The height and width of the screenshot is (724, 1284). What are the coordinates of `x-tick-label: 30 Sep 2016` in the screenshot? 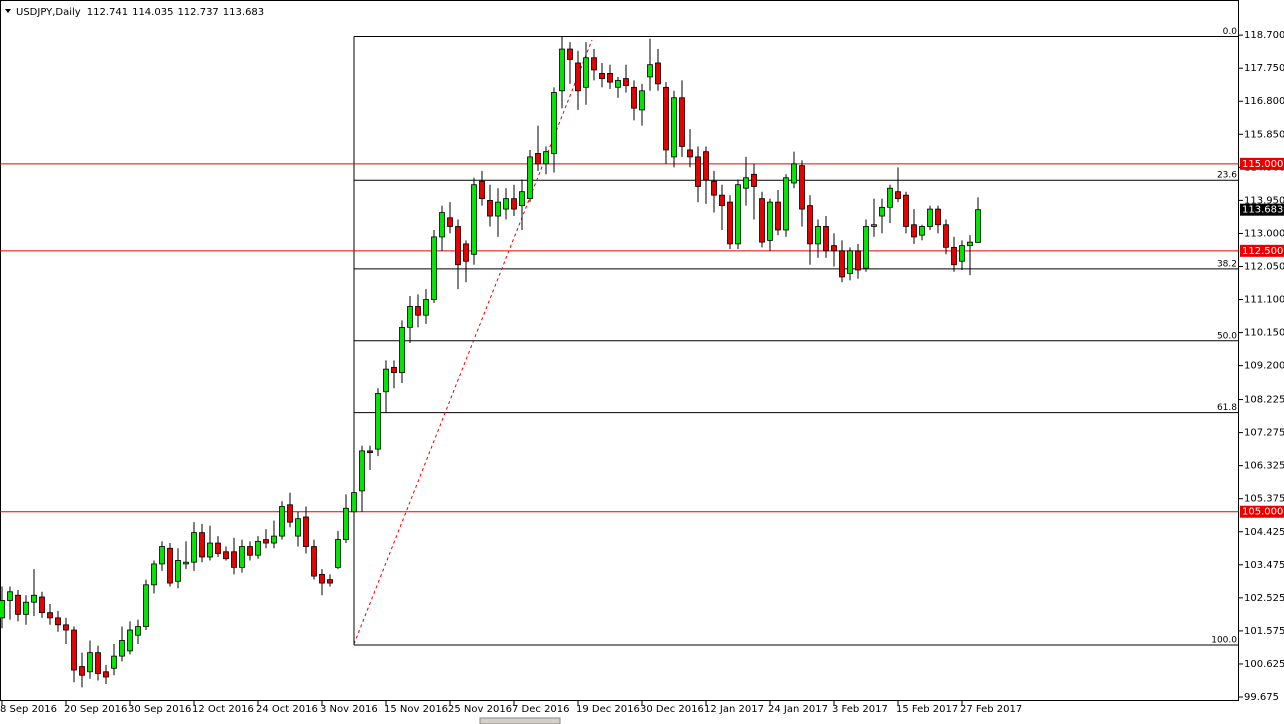 It's located at (159, 709).